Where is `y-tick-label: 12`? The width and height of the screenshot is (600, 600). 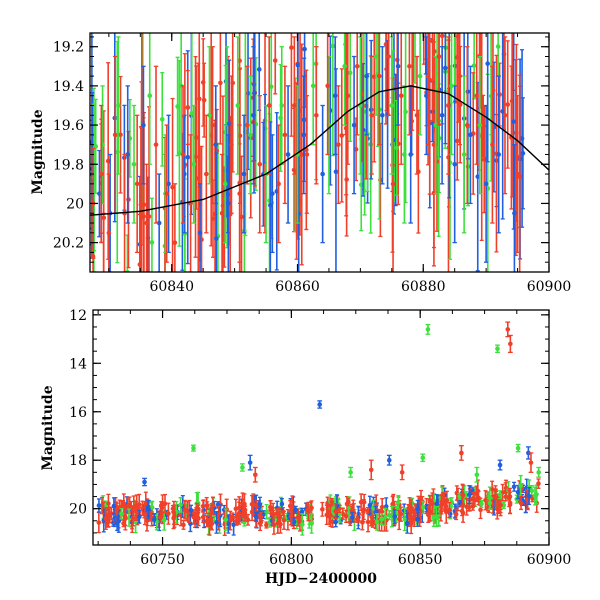 y-tick-label: 12 is located at coordinates (78, 316).